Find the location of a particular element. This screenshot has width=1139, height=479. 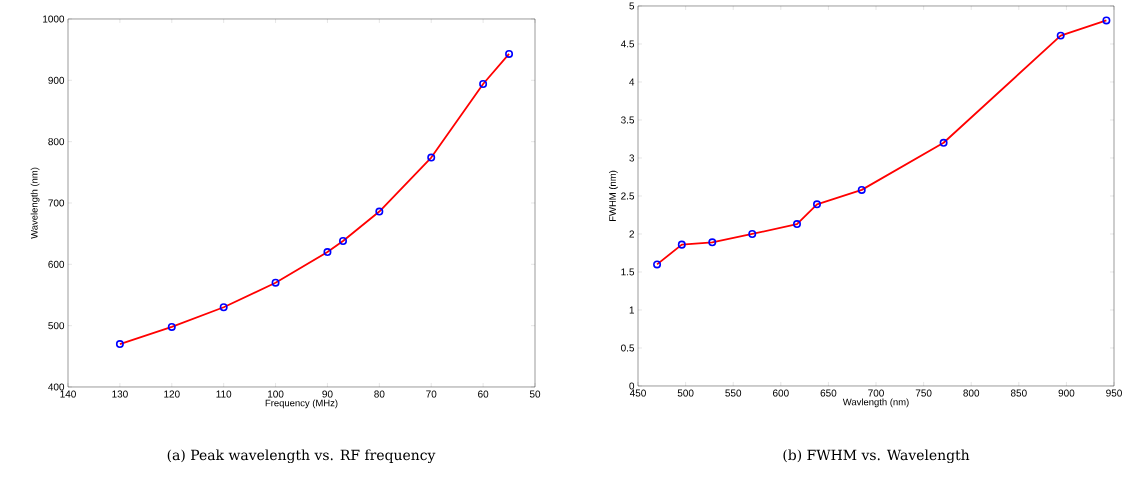

y-tick-label: 3 is located at coordinates (632, 158).